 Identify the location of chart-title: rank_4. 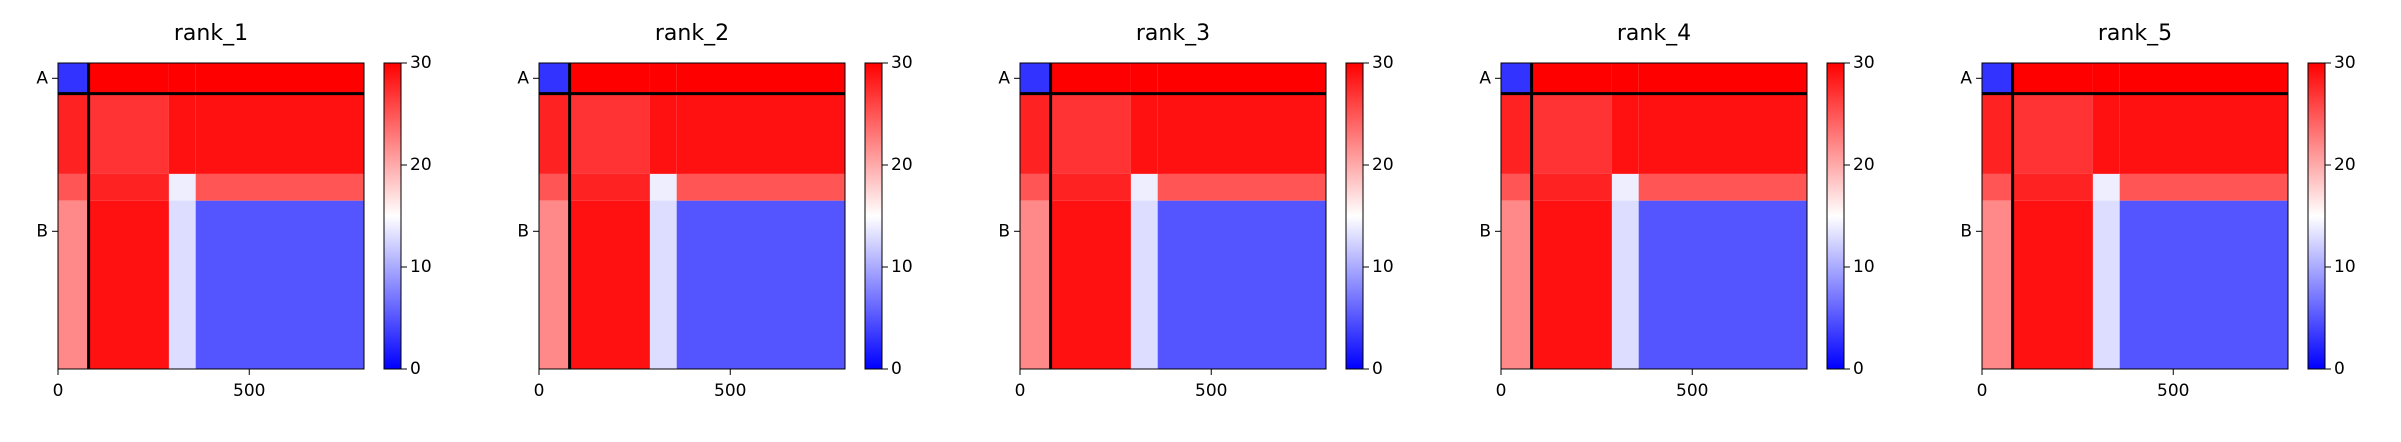
(1654, 33).